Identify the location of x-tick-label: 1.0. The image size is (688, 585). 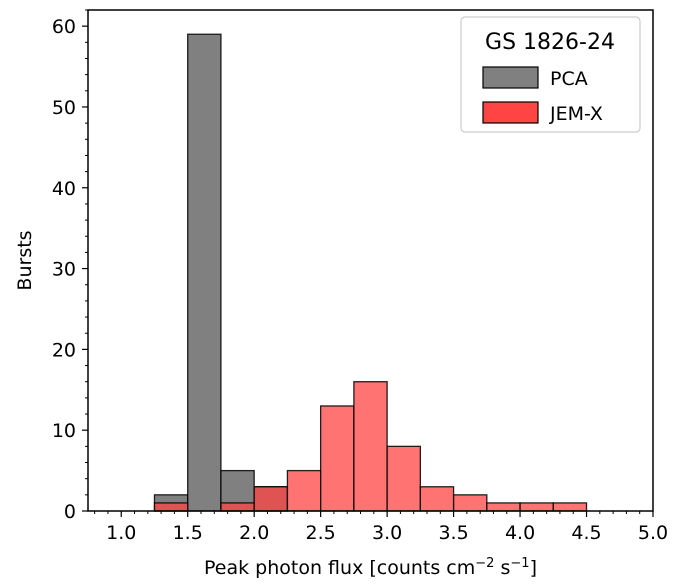
(121, 533).